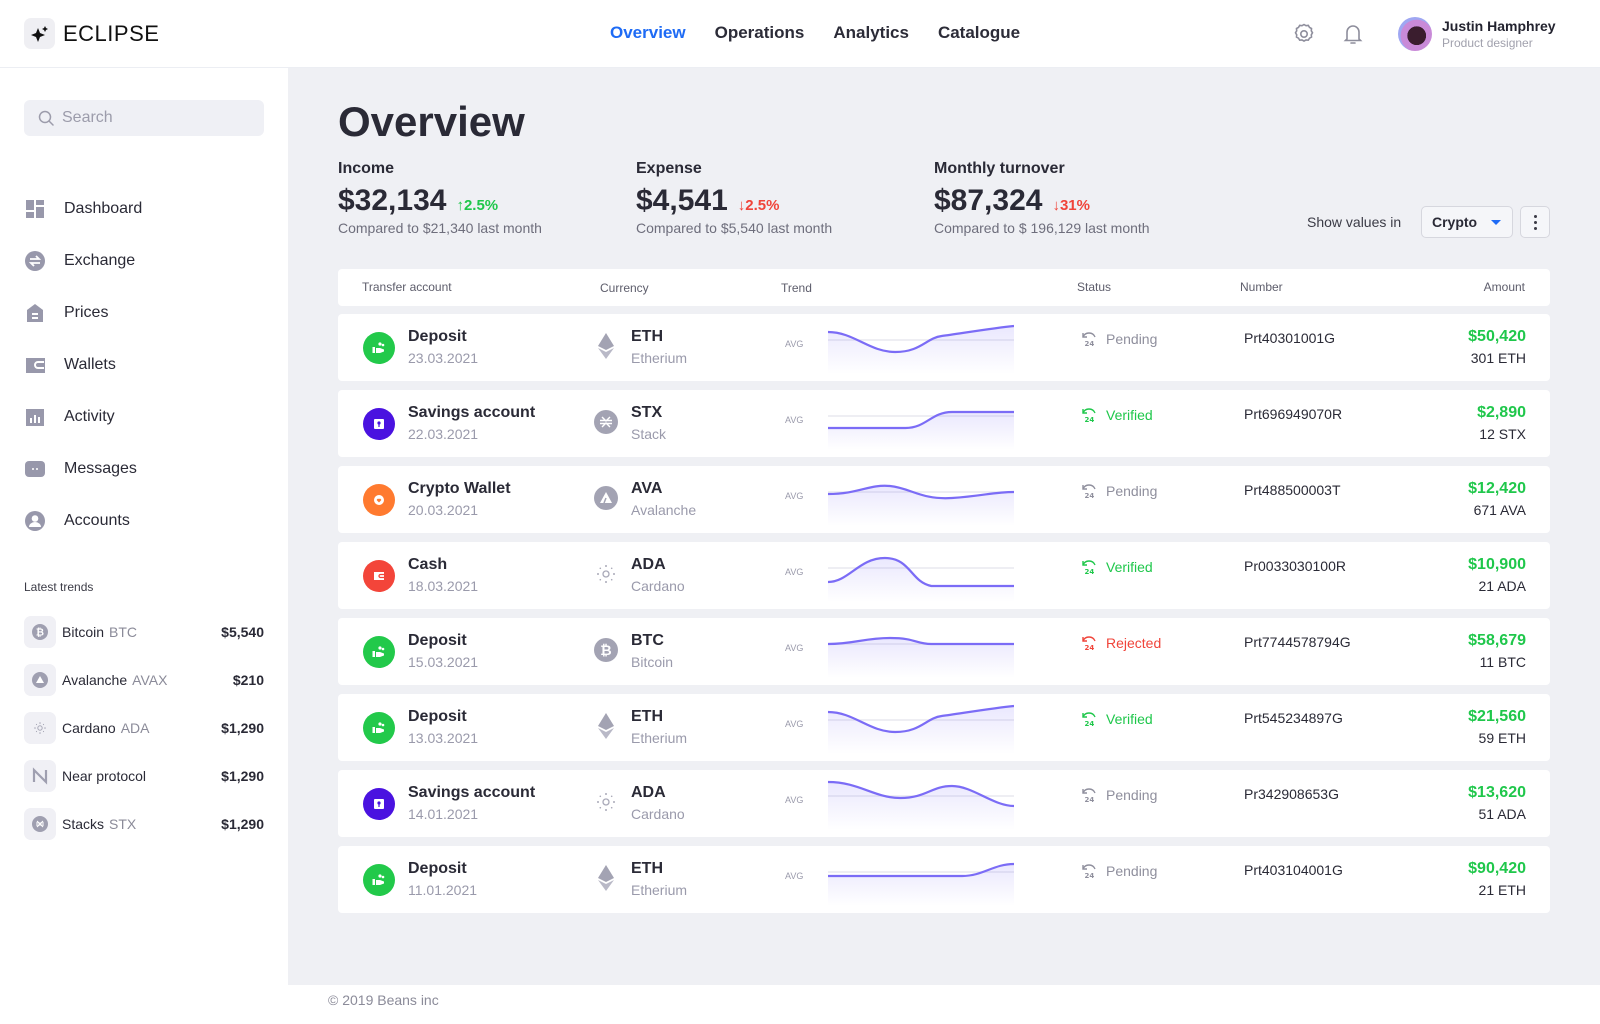 The width and height of the screenshot is (1600, 1024). What do you see at coordinates (1261, 287) in the screenshot?
I see `column-header: Number` at bounding box center [1261, 287].